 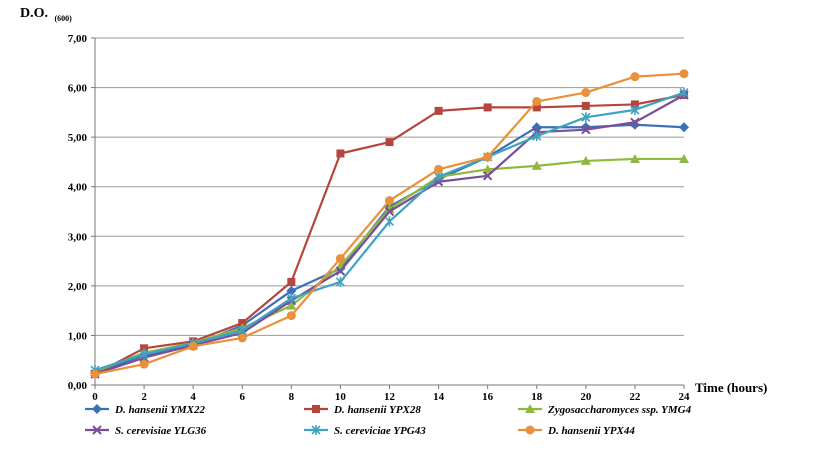 What do you see at coordinates (488, 397) in the screenshot?
I see `x-tick-label: 16` at bounding box center [488, 397].